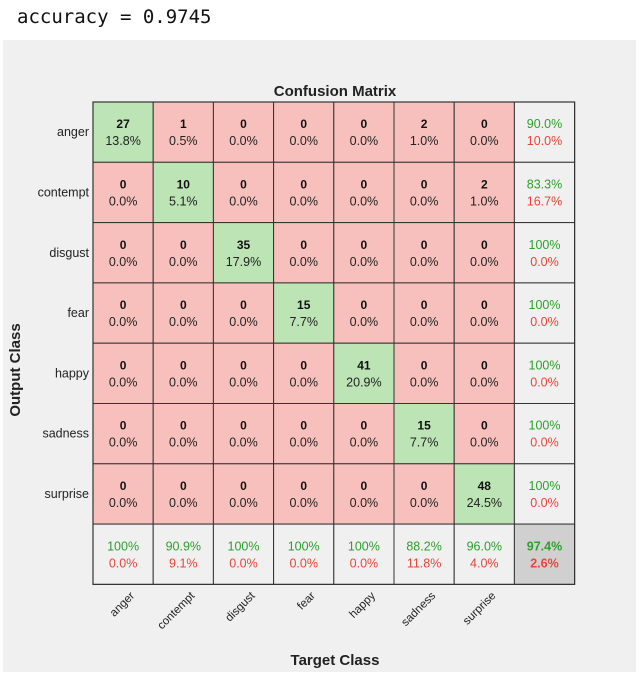 This screenshot has width=642, height=679. I want to click on overall-error: 2.6%, so click(544, 563).